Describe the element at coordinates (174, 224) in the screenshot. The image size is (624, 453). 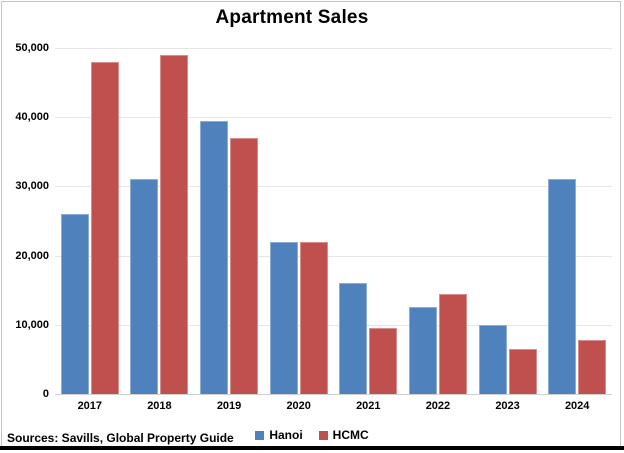
I see `bar-hcmc-2018` at that location.